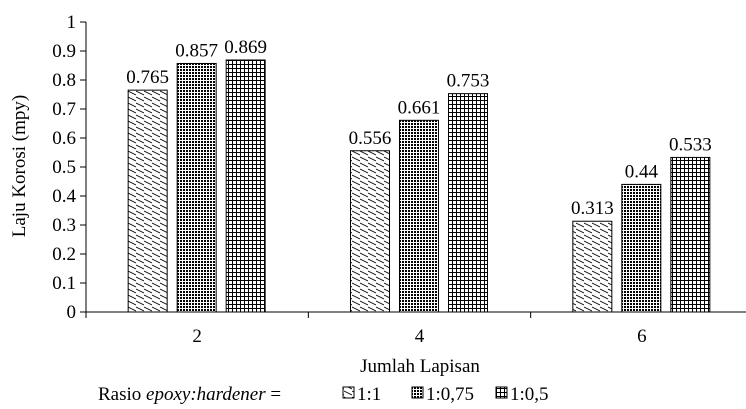 This screenshot has width=746, height=409. What do you see at coordinates (19, 166) in the screenshot?
I see `y-axis-title: Laju Korosi (mpy)` at bounding box center [19, 166].